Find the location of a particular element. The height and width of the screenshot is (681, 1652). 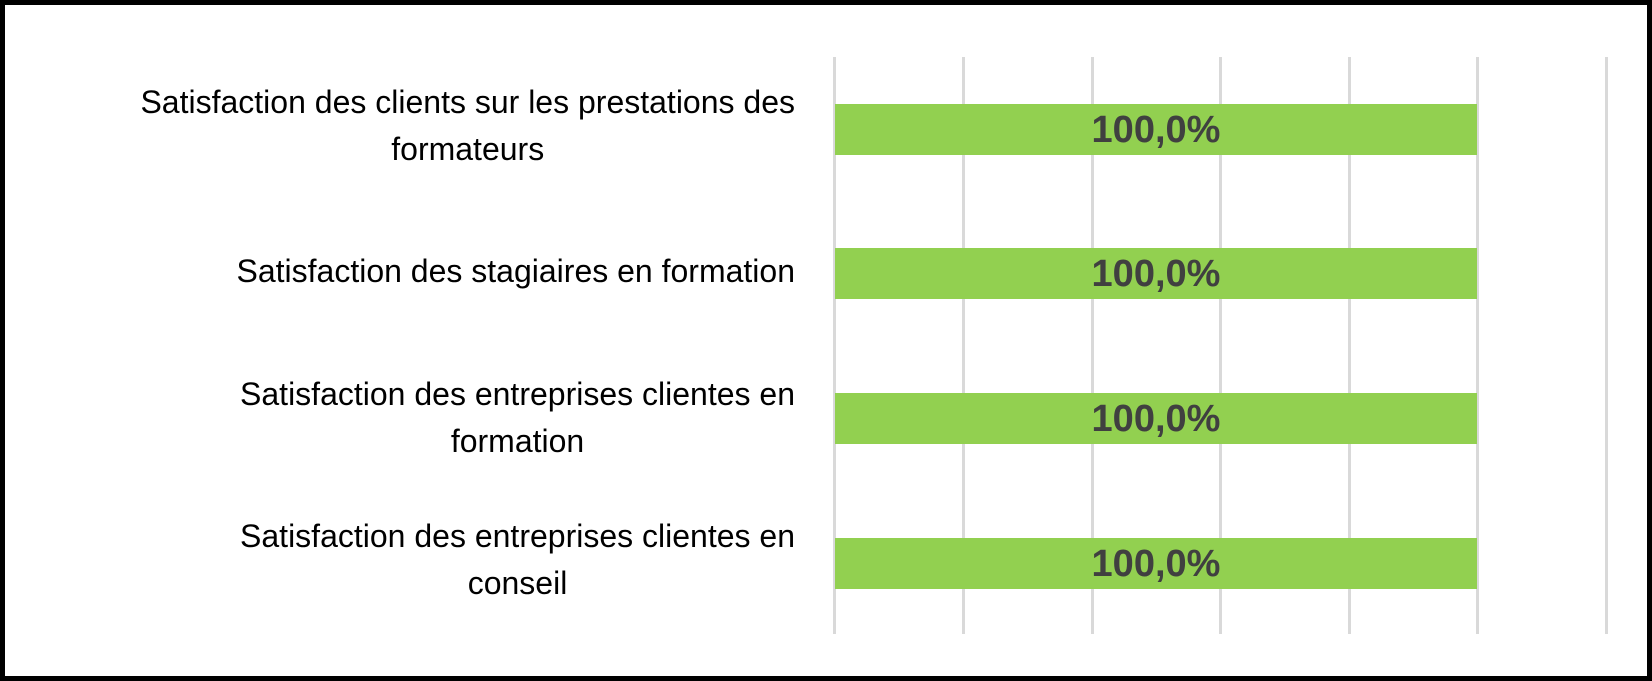

bar-satisfaction-entreprises-clientes-conseil: 100,0% is located at coordinates (1156, 563).